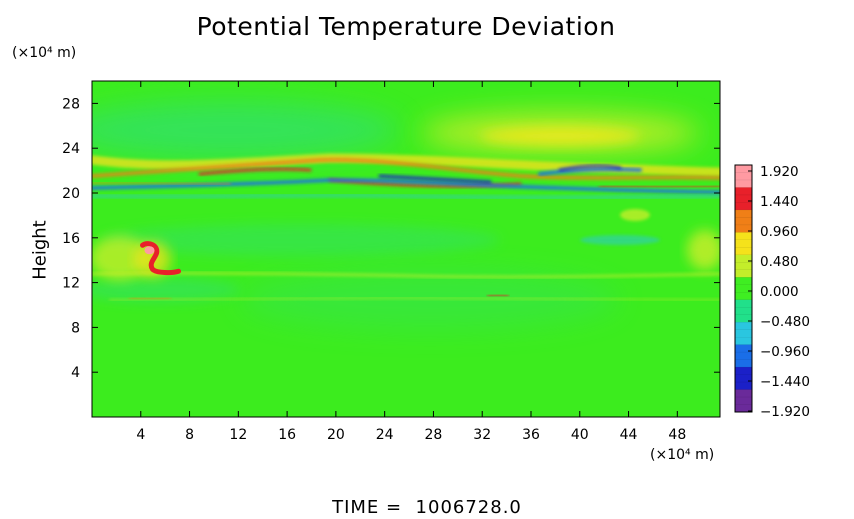 This screenshot has height=519, width=854. Describe the element at coordinates (682, 455) in the screenshot. I see `x-axis-unit: (×10⁴ m)` at that location.